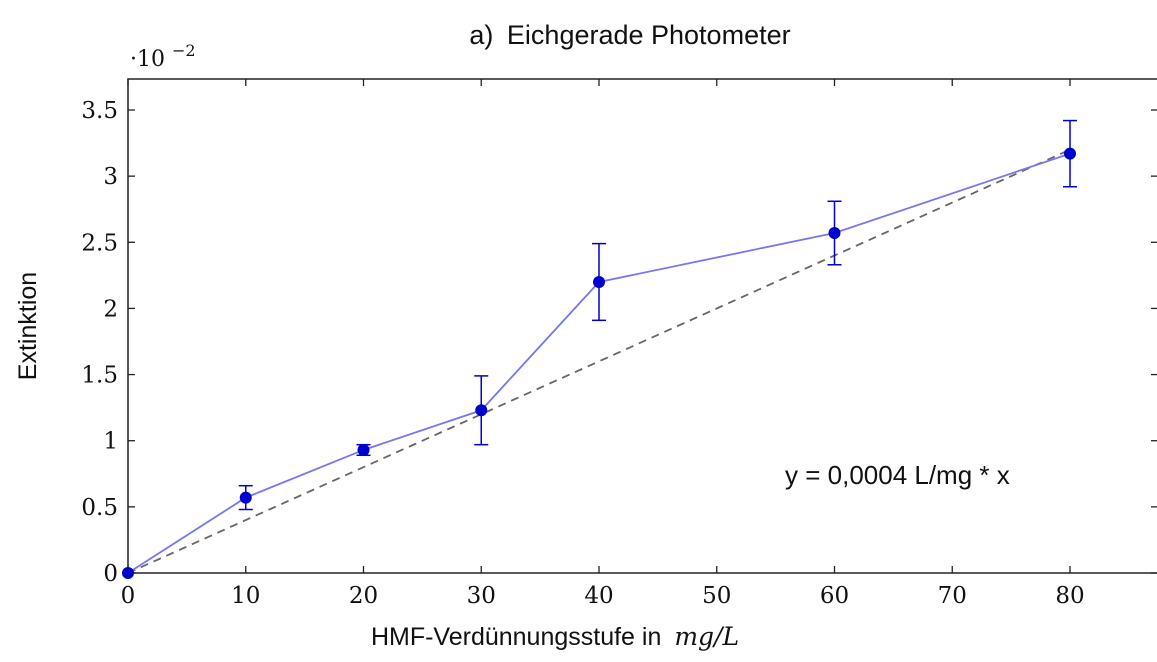 This screenshot has height=662, width=1157. Describe the element at coordinates (110, 442) in the screenshot. I see `y-tick-label: 1` at that location.